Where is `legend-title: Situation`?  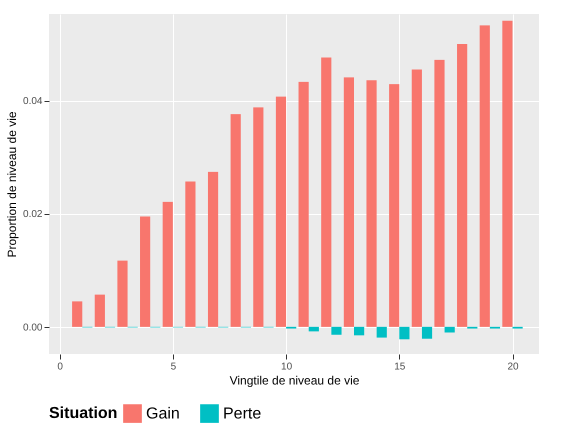 legend-title: Situation is located at coordinates (83, 413).